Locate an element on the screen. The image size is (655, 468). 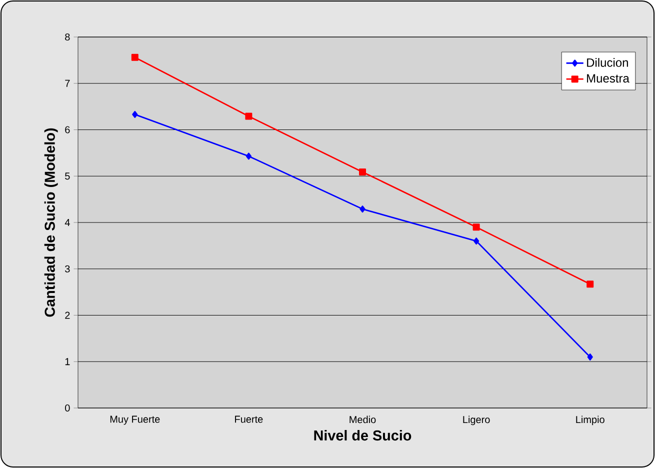
y-tick-label: 0 is located at coordinates (67, 408).